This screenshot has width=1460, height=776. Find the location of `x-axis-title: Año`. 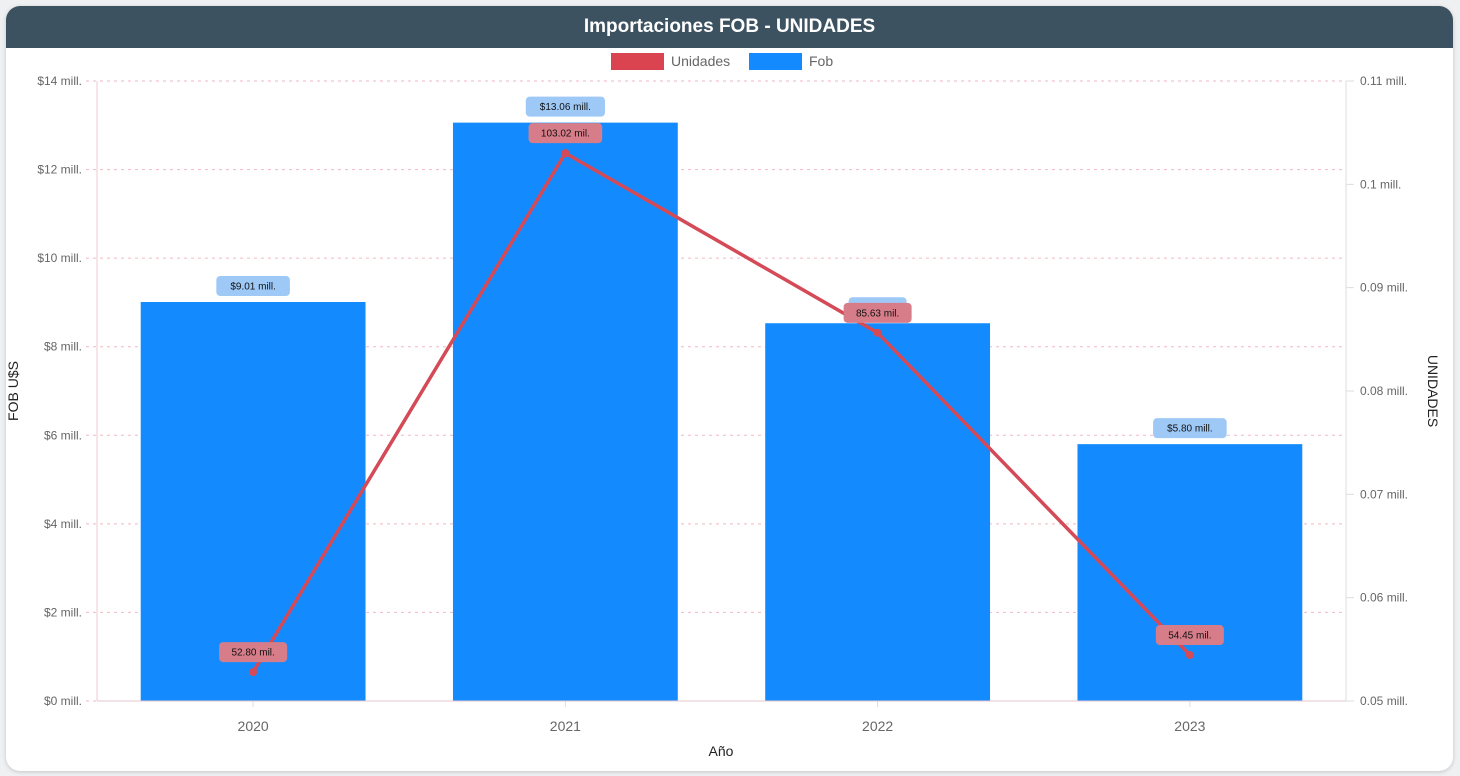

x-axis-title: Año is located at coordinates (721, 751).